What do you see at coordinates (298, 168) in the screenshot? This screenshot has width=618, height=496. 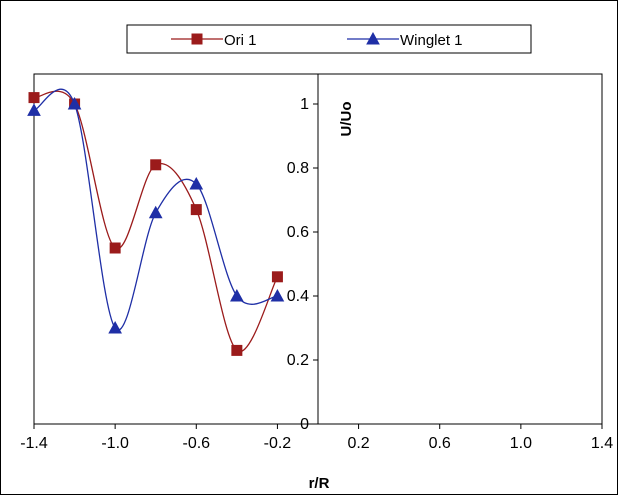 I see `y-tick-label: 0.8` at bounding box center [298, 168].